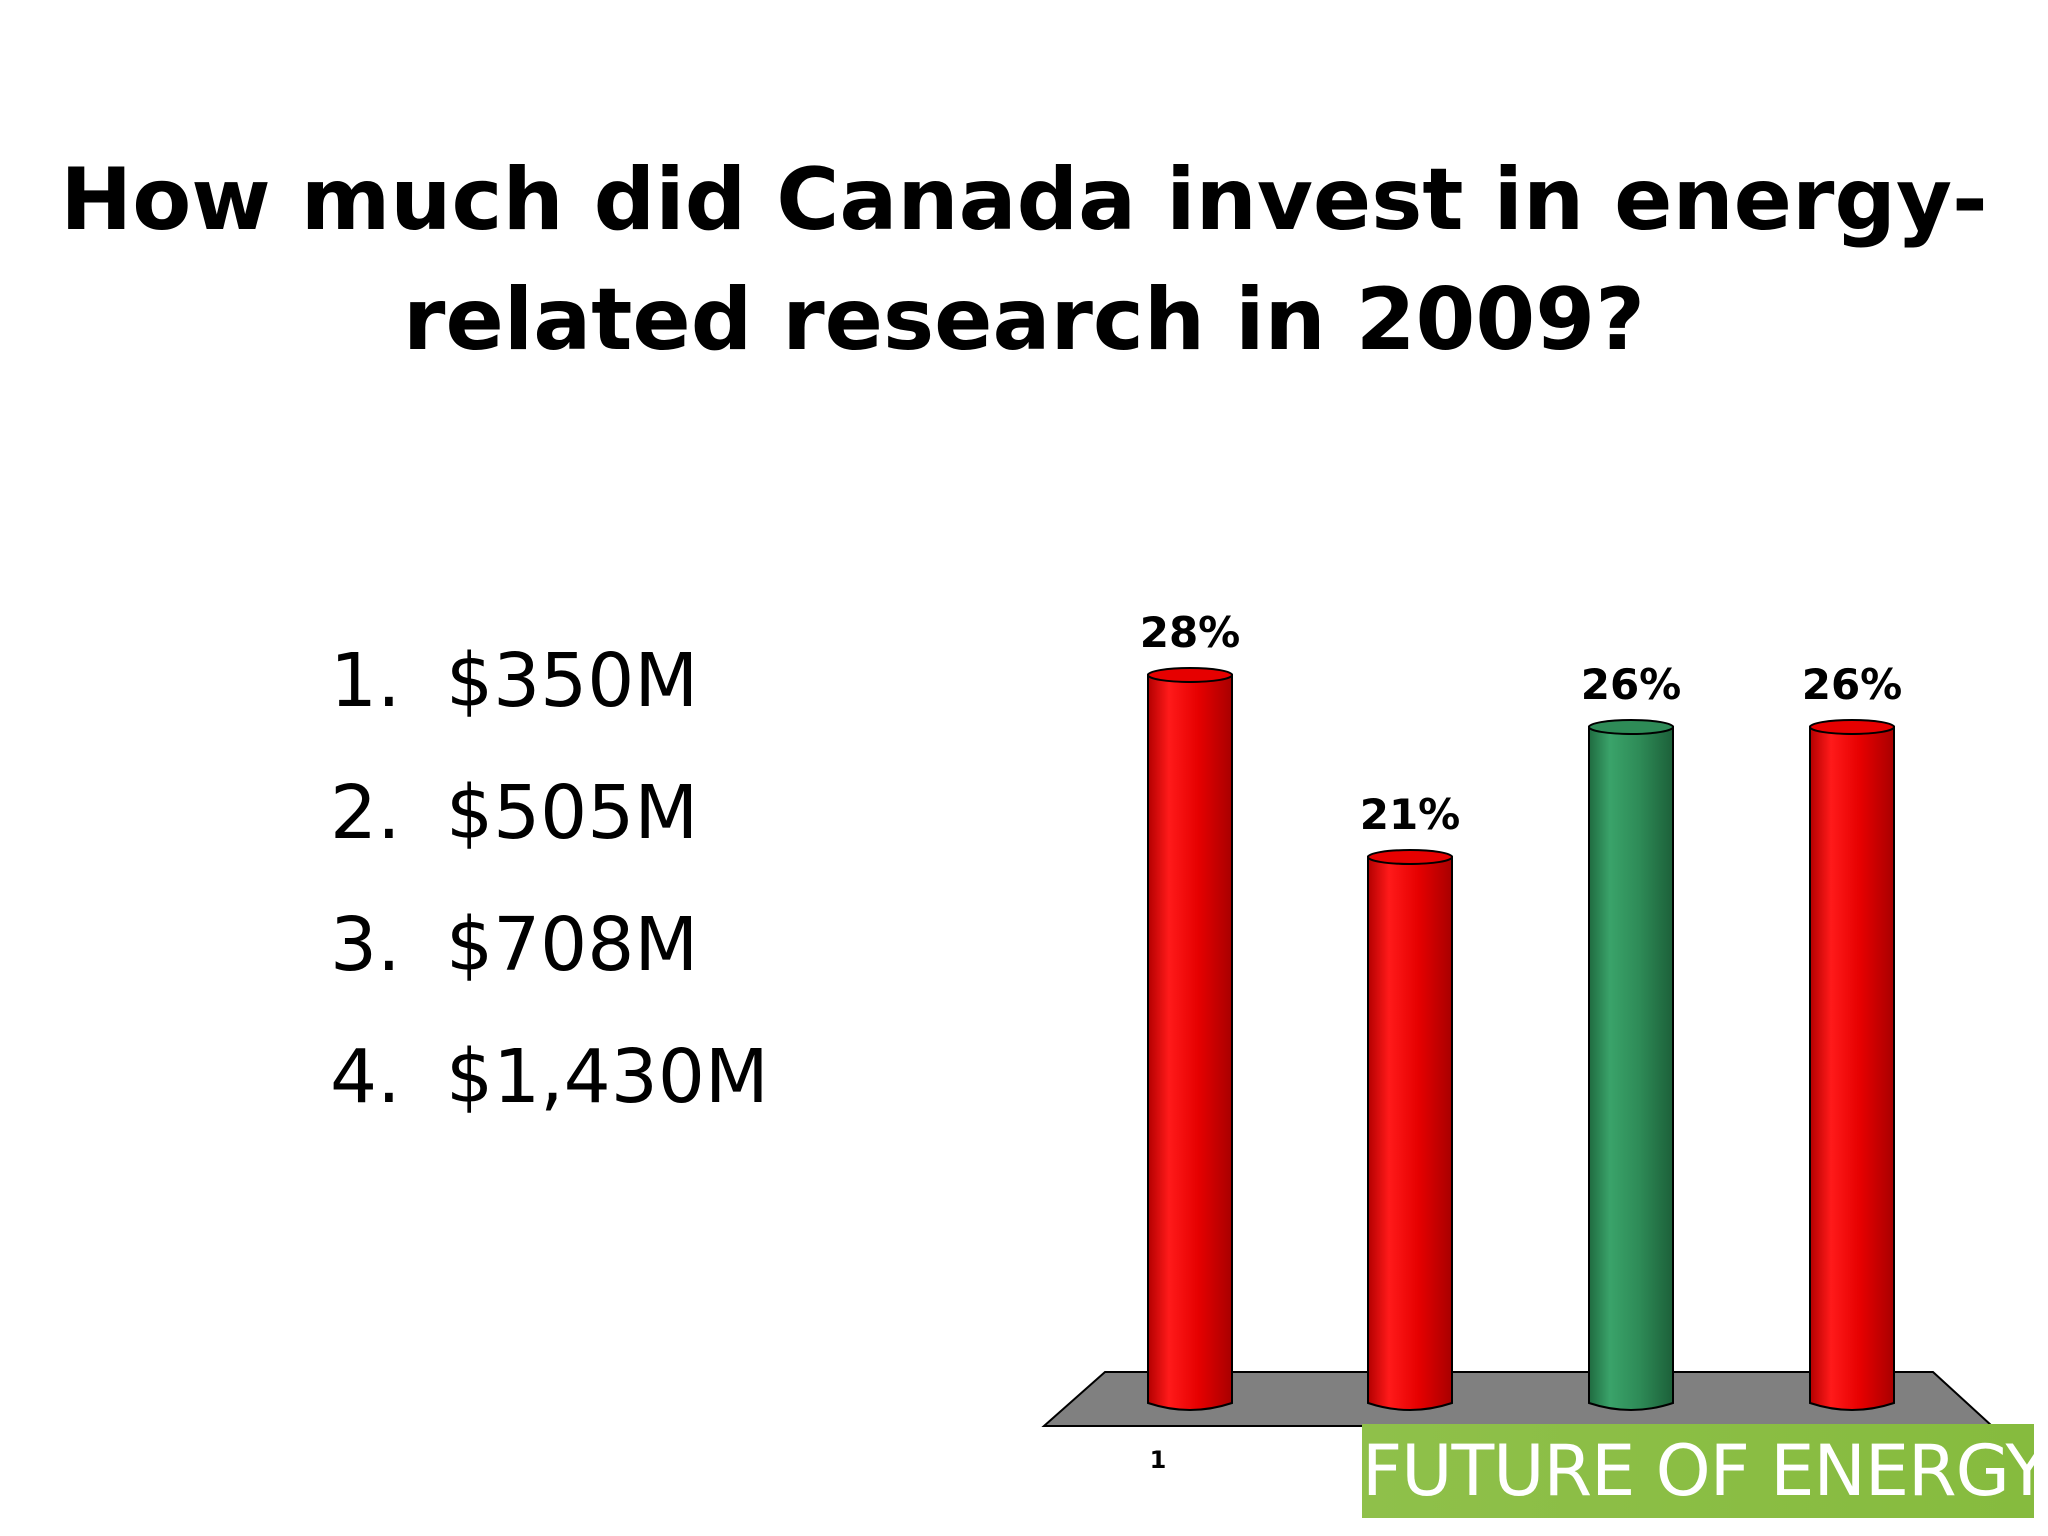 This screenshot has height=1536, width=2048. Describe the element at coordinates (1521, 723) in the screenshot. I see `data-labels-group: 28% 21% 26% 26%` at that location.